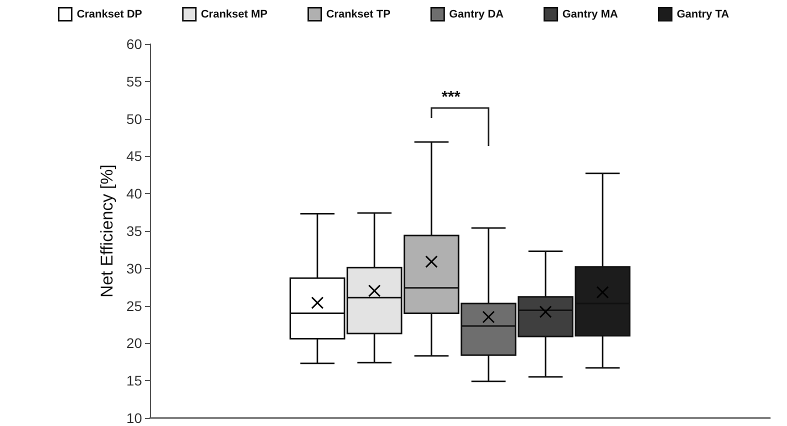 The image size is (787, 426). Describe the element at coordinates (476, 14) in the screenshot. I see `legend-label: Gantry DA` at that location.